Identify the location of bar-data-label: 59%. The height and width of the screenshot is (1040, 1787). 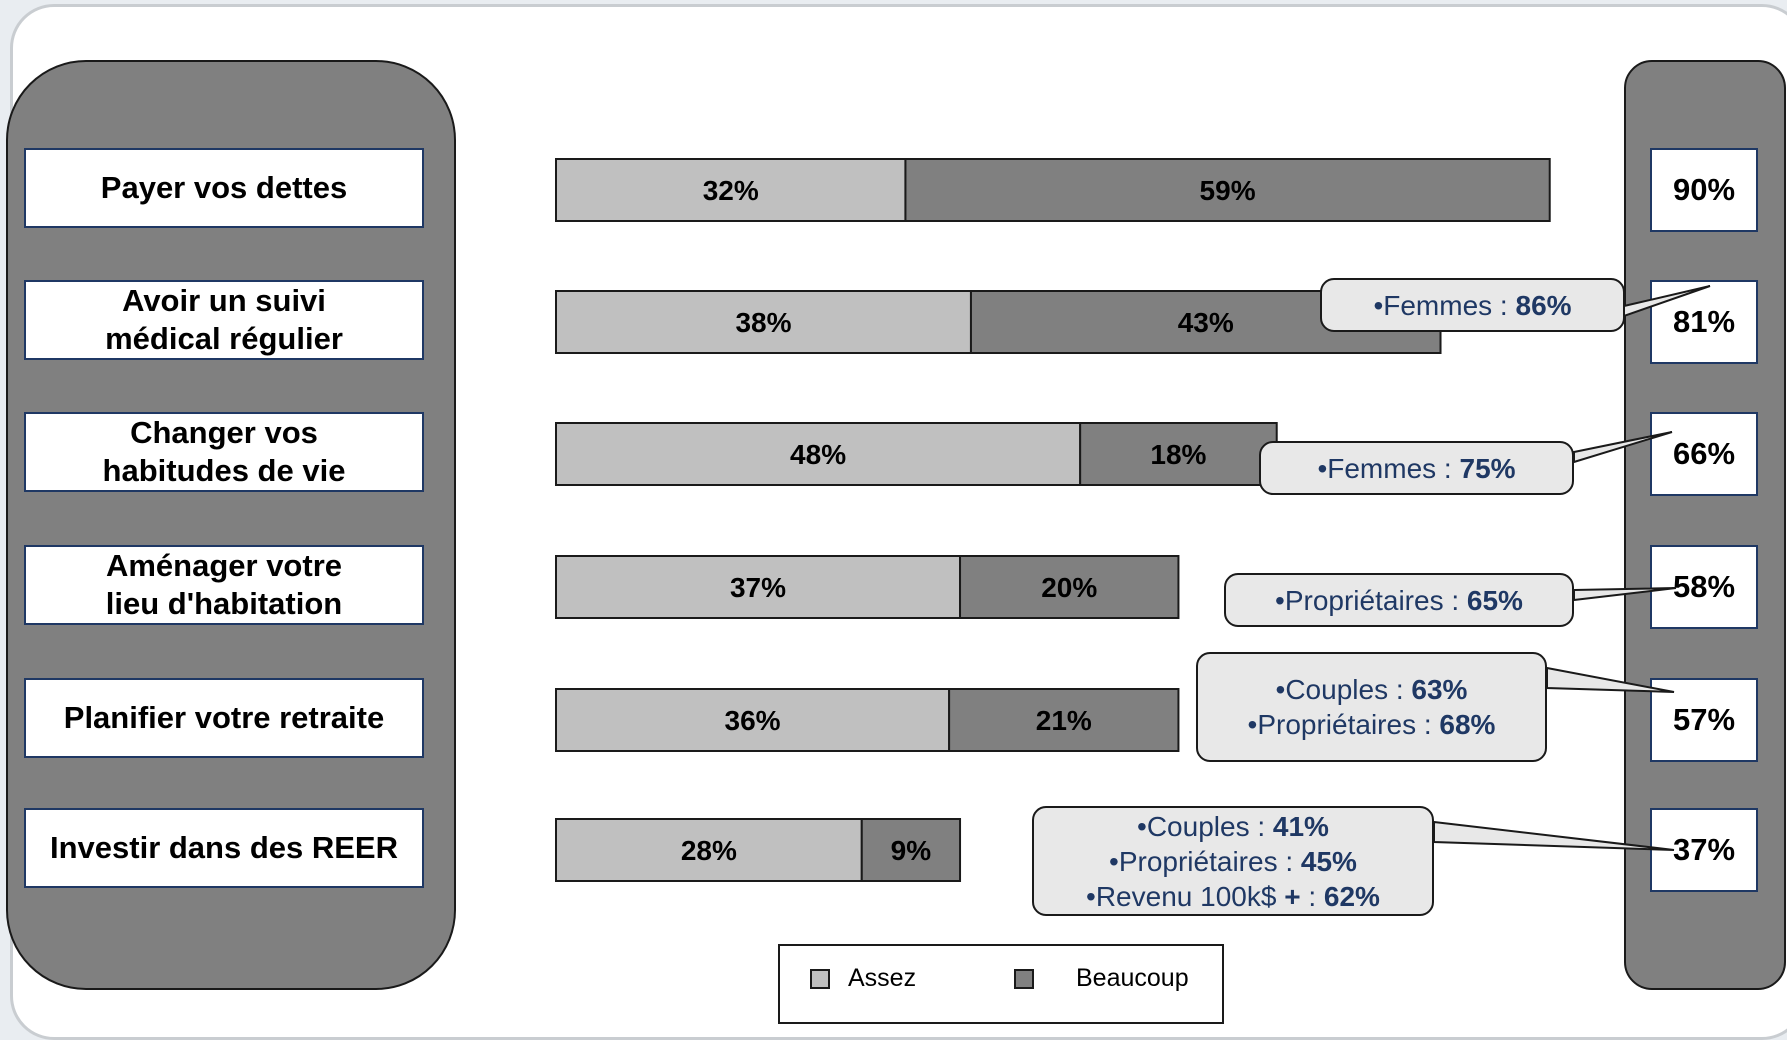
(1228, 190).